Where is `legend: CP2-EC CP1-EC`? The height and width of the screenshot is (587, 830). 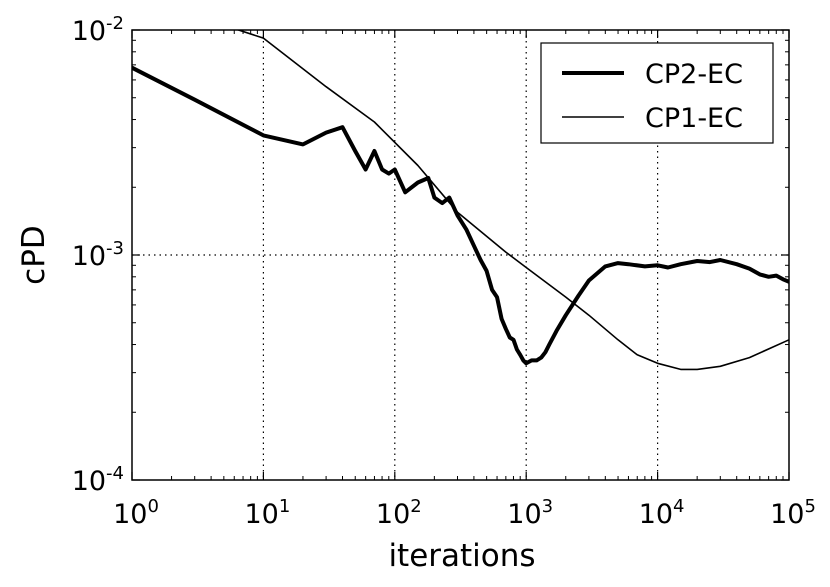
legend: CP2-EC CP1-EC is located at coordinates (657, 93).